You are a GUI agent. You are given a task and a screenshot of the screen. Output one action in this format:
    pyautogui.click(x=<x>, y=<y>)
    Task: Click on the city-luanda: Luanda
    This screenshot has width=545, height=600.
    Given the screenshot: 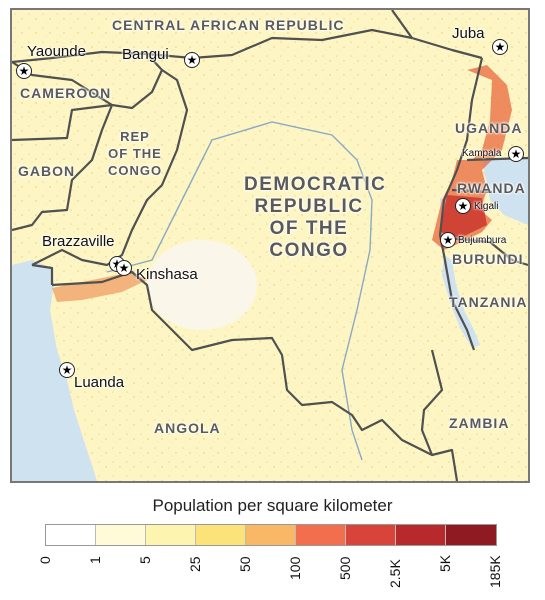 What is the action you would take?
    pyautogui.click(x=99, y=382)
    